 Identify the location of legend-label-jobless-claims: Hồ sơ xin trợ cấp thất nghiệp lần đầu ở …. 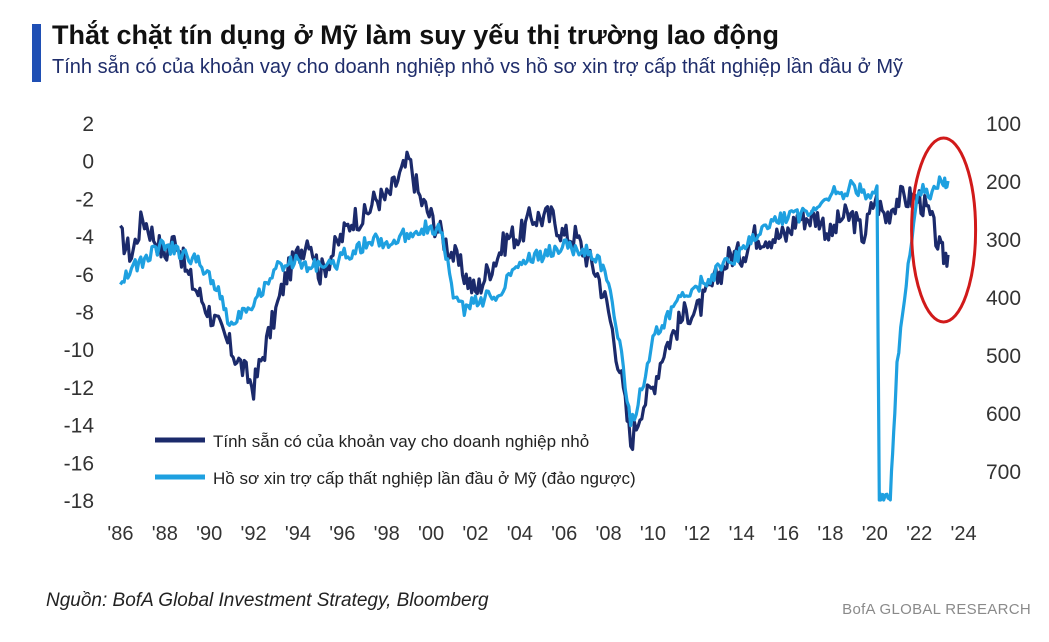
(424, 478).